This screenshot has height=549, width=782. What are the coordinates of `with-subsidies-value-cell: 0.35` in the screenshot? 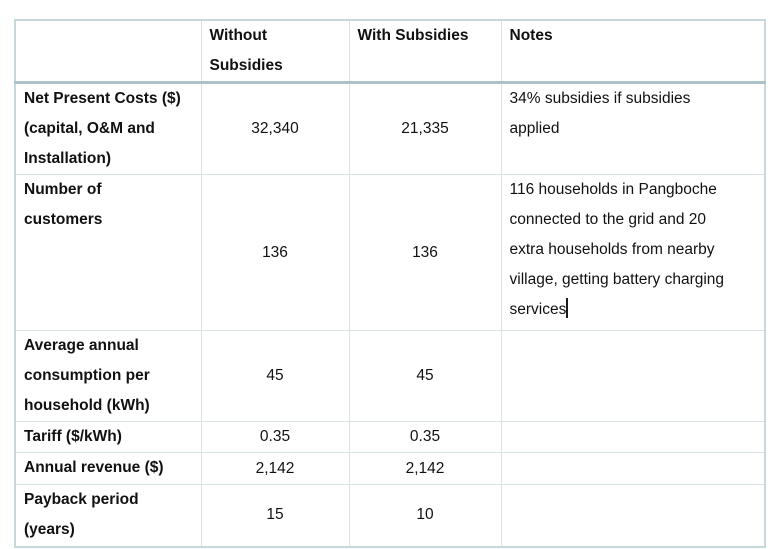 It's located at (425, 437).